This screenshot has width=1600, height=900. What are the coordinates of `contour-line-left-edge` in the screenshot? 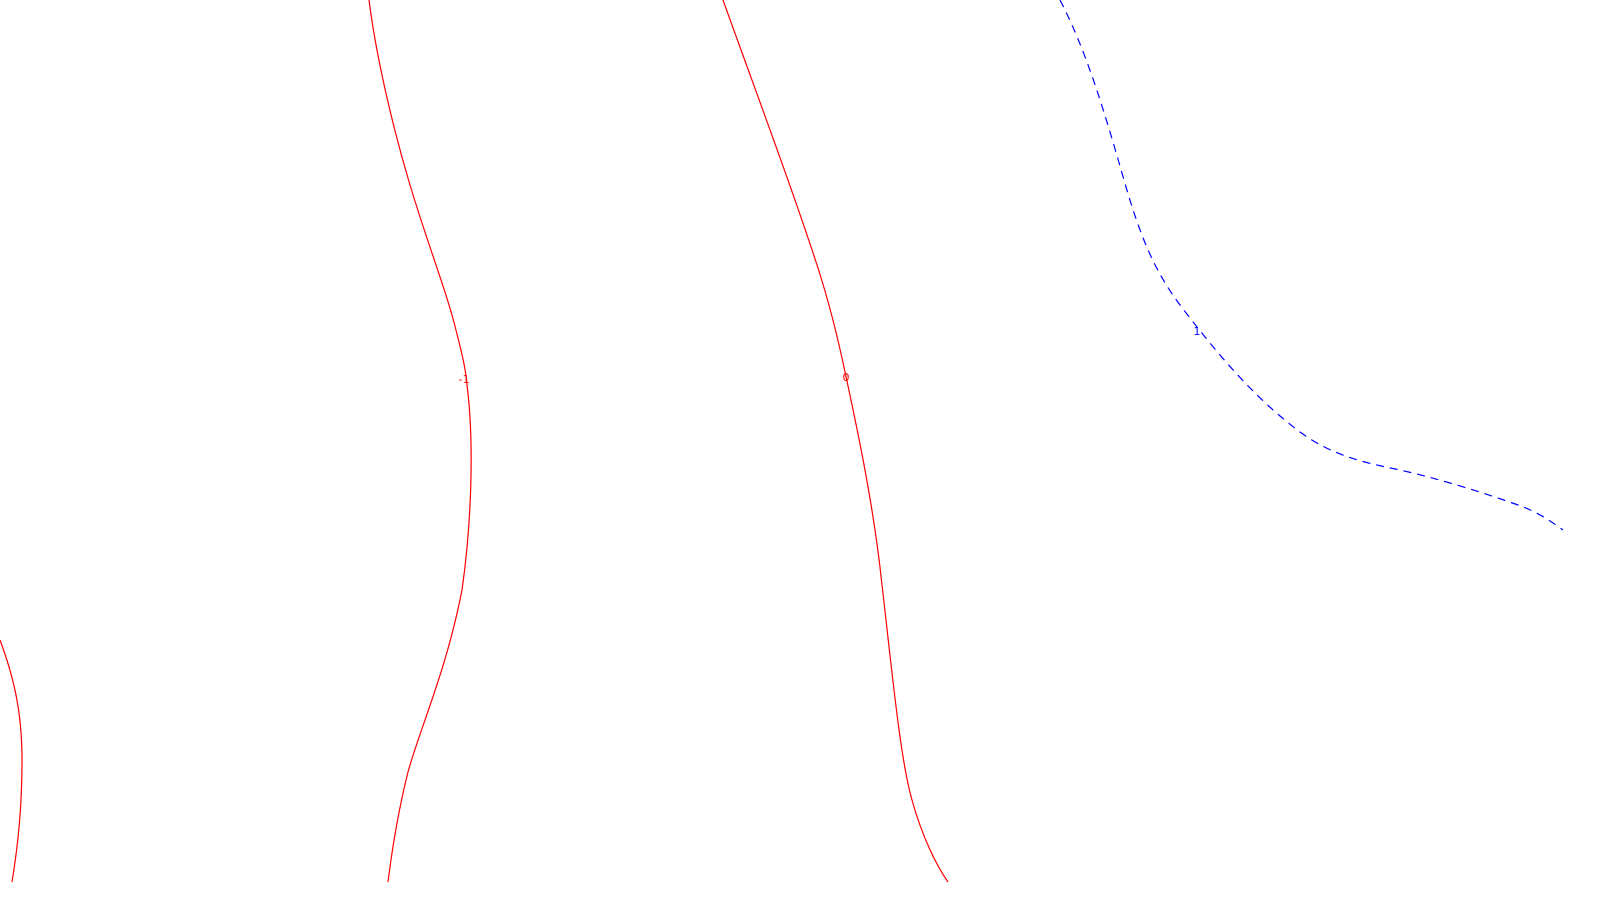 It's located at (11, 761).